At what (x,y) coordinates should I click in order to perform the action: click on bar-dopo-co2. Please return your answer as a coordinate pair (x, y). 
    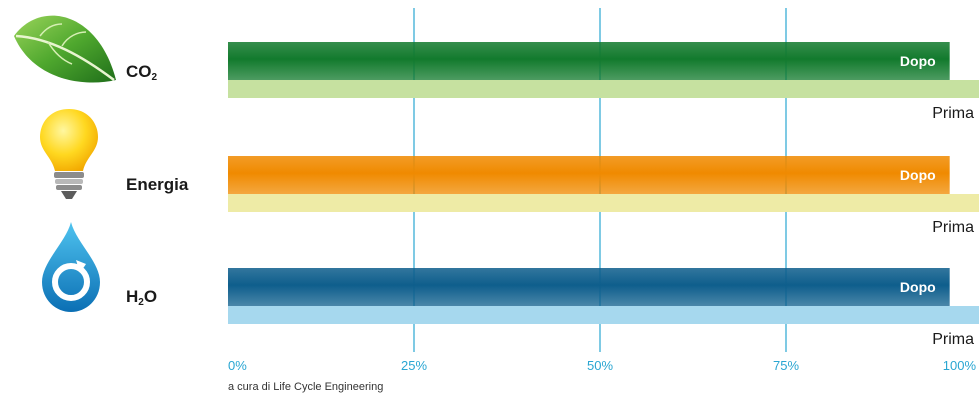
    Looking at the image, I should click on (589, 61).